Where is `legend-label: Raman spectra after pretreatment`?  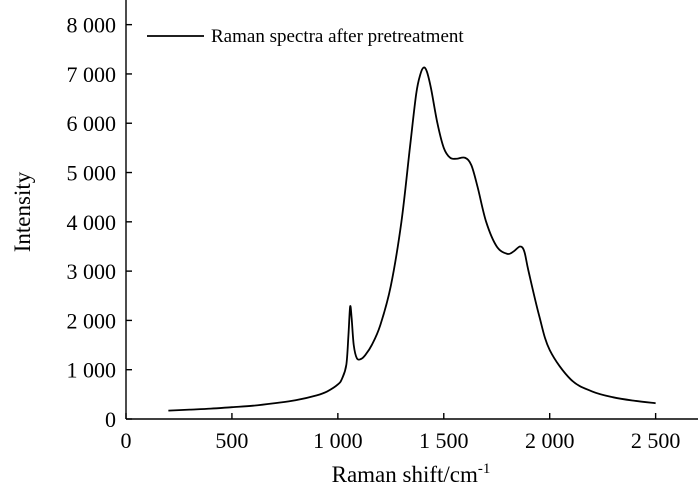
legend-label: Raman spectra after pretreatment is located at coordinates (337, 36).